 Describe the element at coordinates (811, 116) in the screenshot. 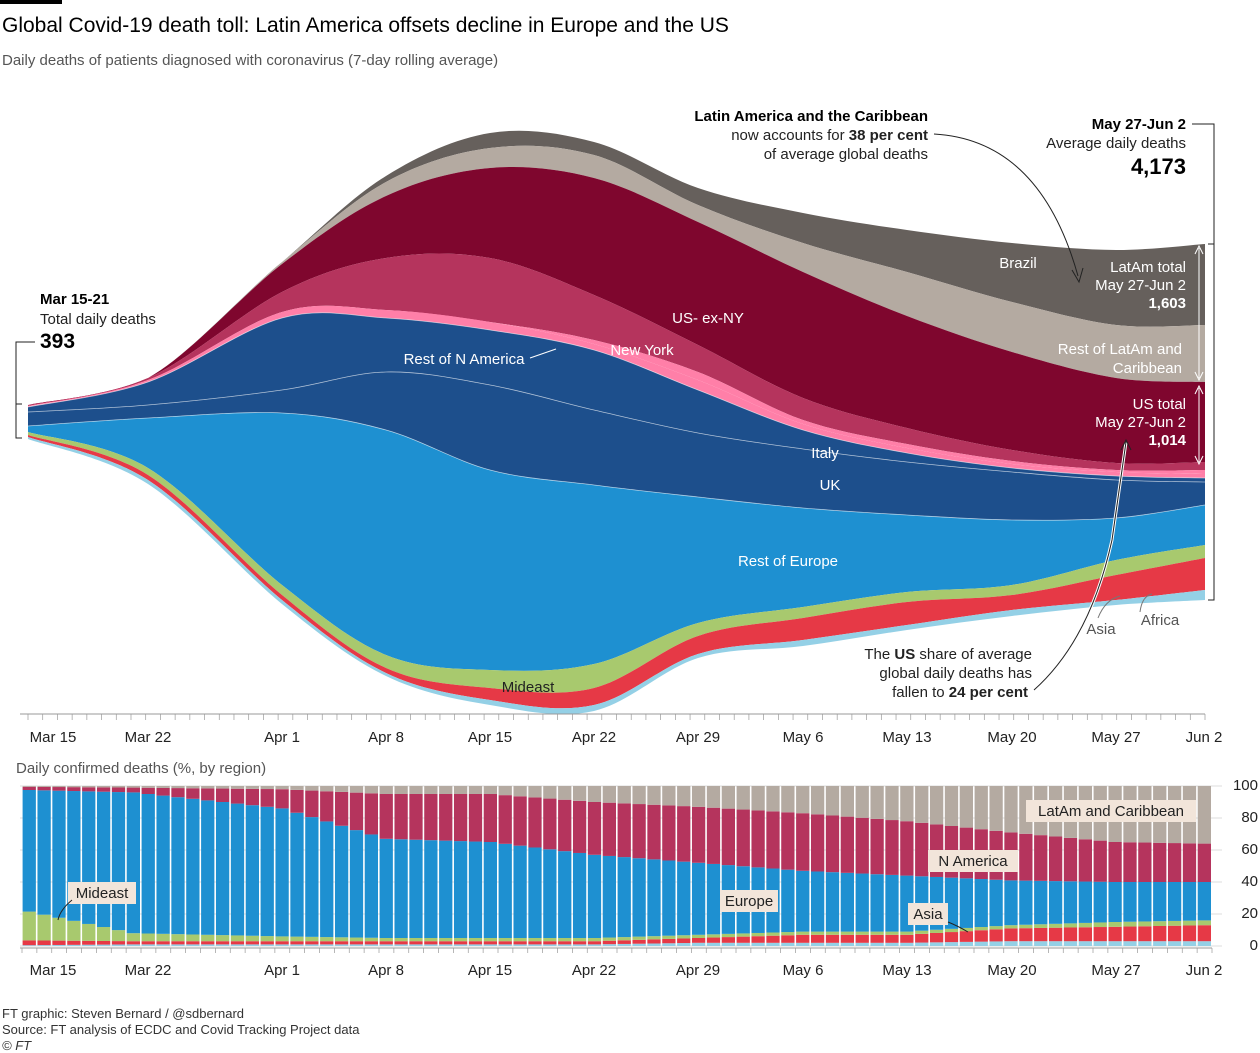

I see `latam-line1: Latin America and the Caribbean` at that location.